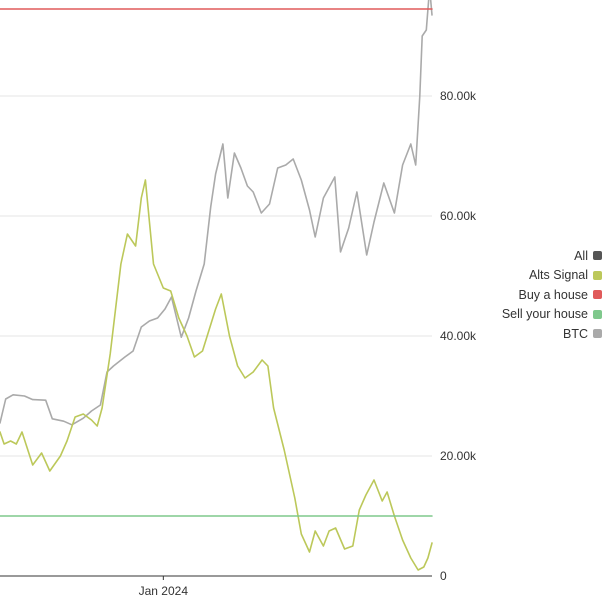  I want to click on legend-swatch-buy-a-house, so click(597, 295).